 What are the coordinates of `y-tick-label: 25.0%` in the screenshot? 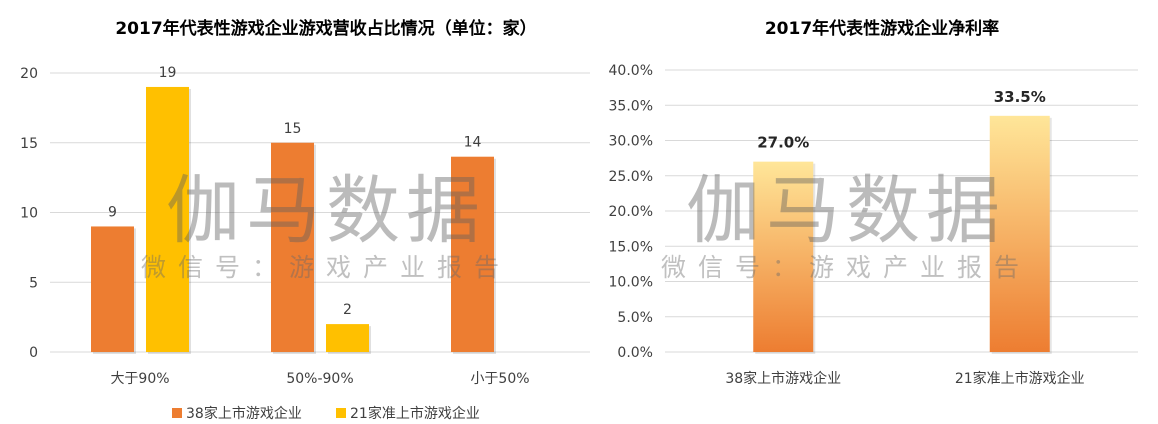 It's located at (631, 177).